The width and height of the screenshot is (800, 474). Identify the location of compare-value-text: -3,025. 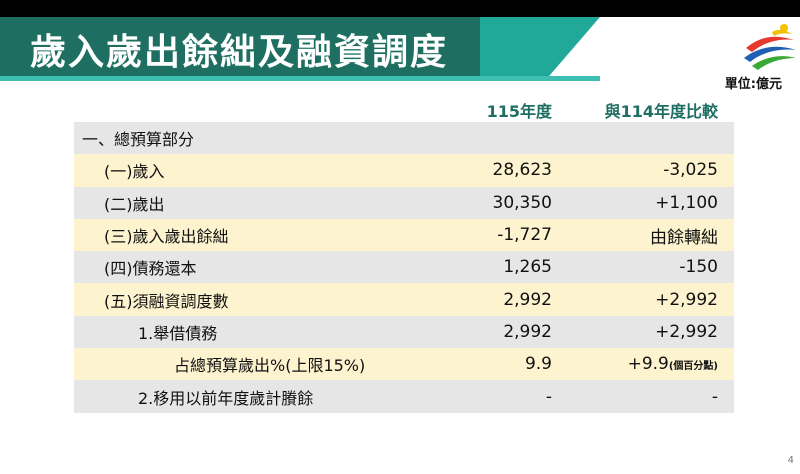
(690, 170).